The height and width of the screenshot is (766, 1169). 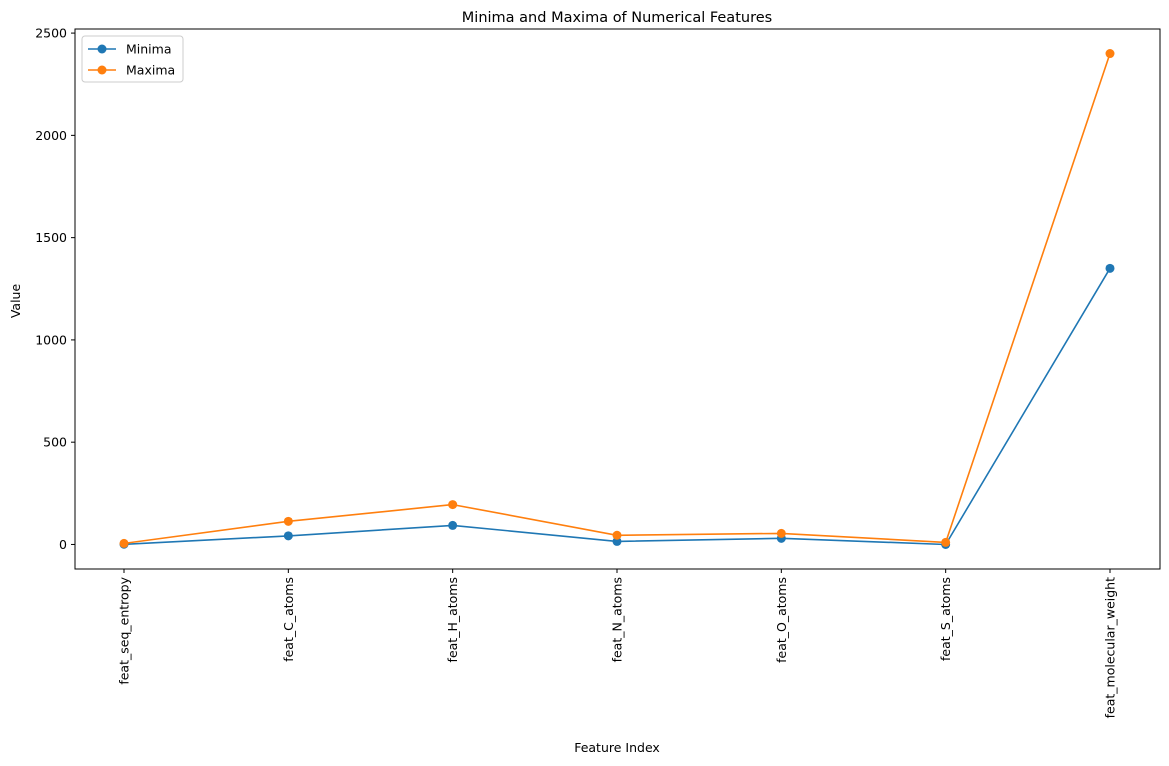 I want to click on y-tick-label: 1500, so click(x=51, y=237).